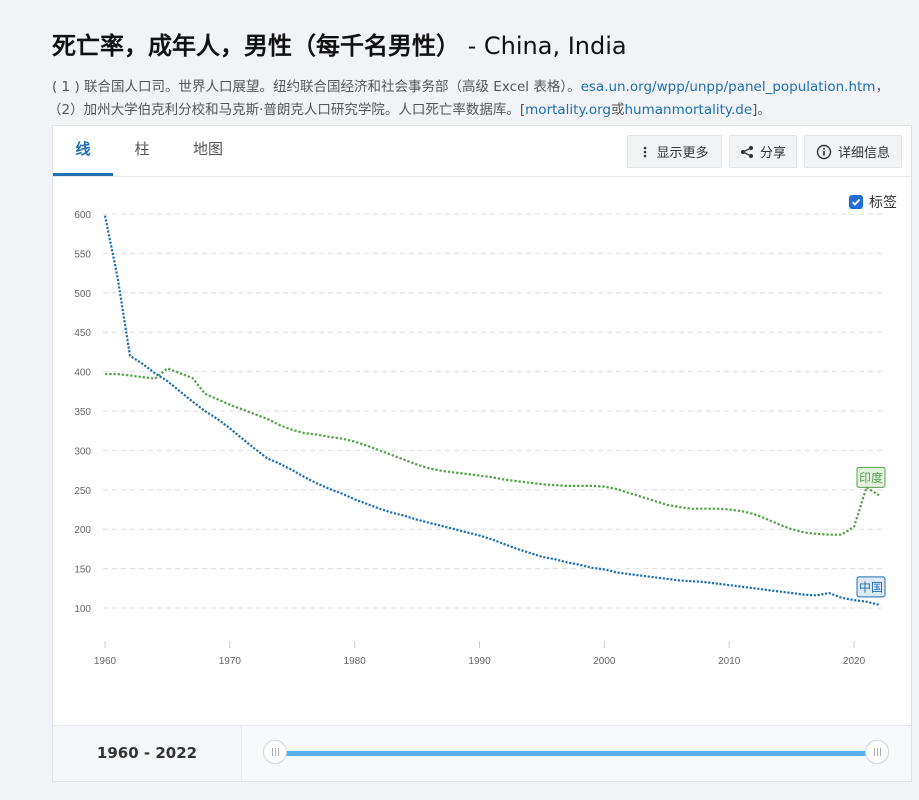  I want to click on y-tick-label: 350, so click(82, 412).